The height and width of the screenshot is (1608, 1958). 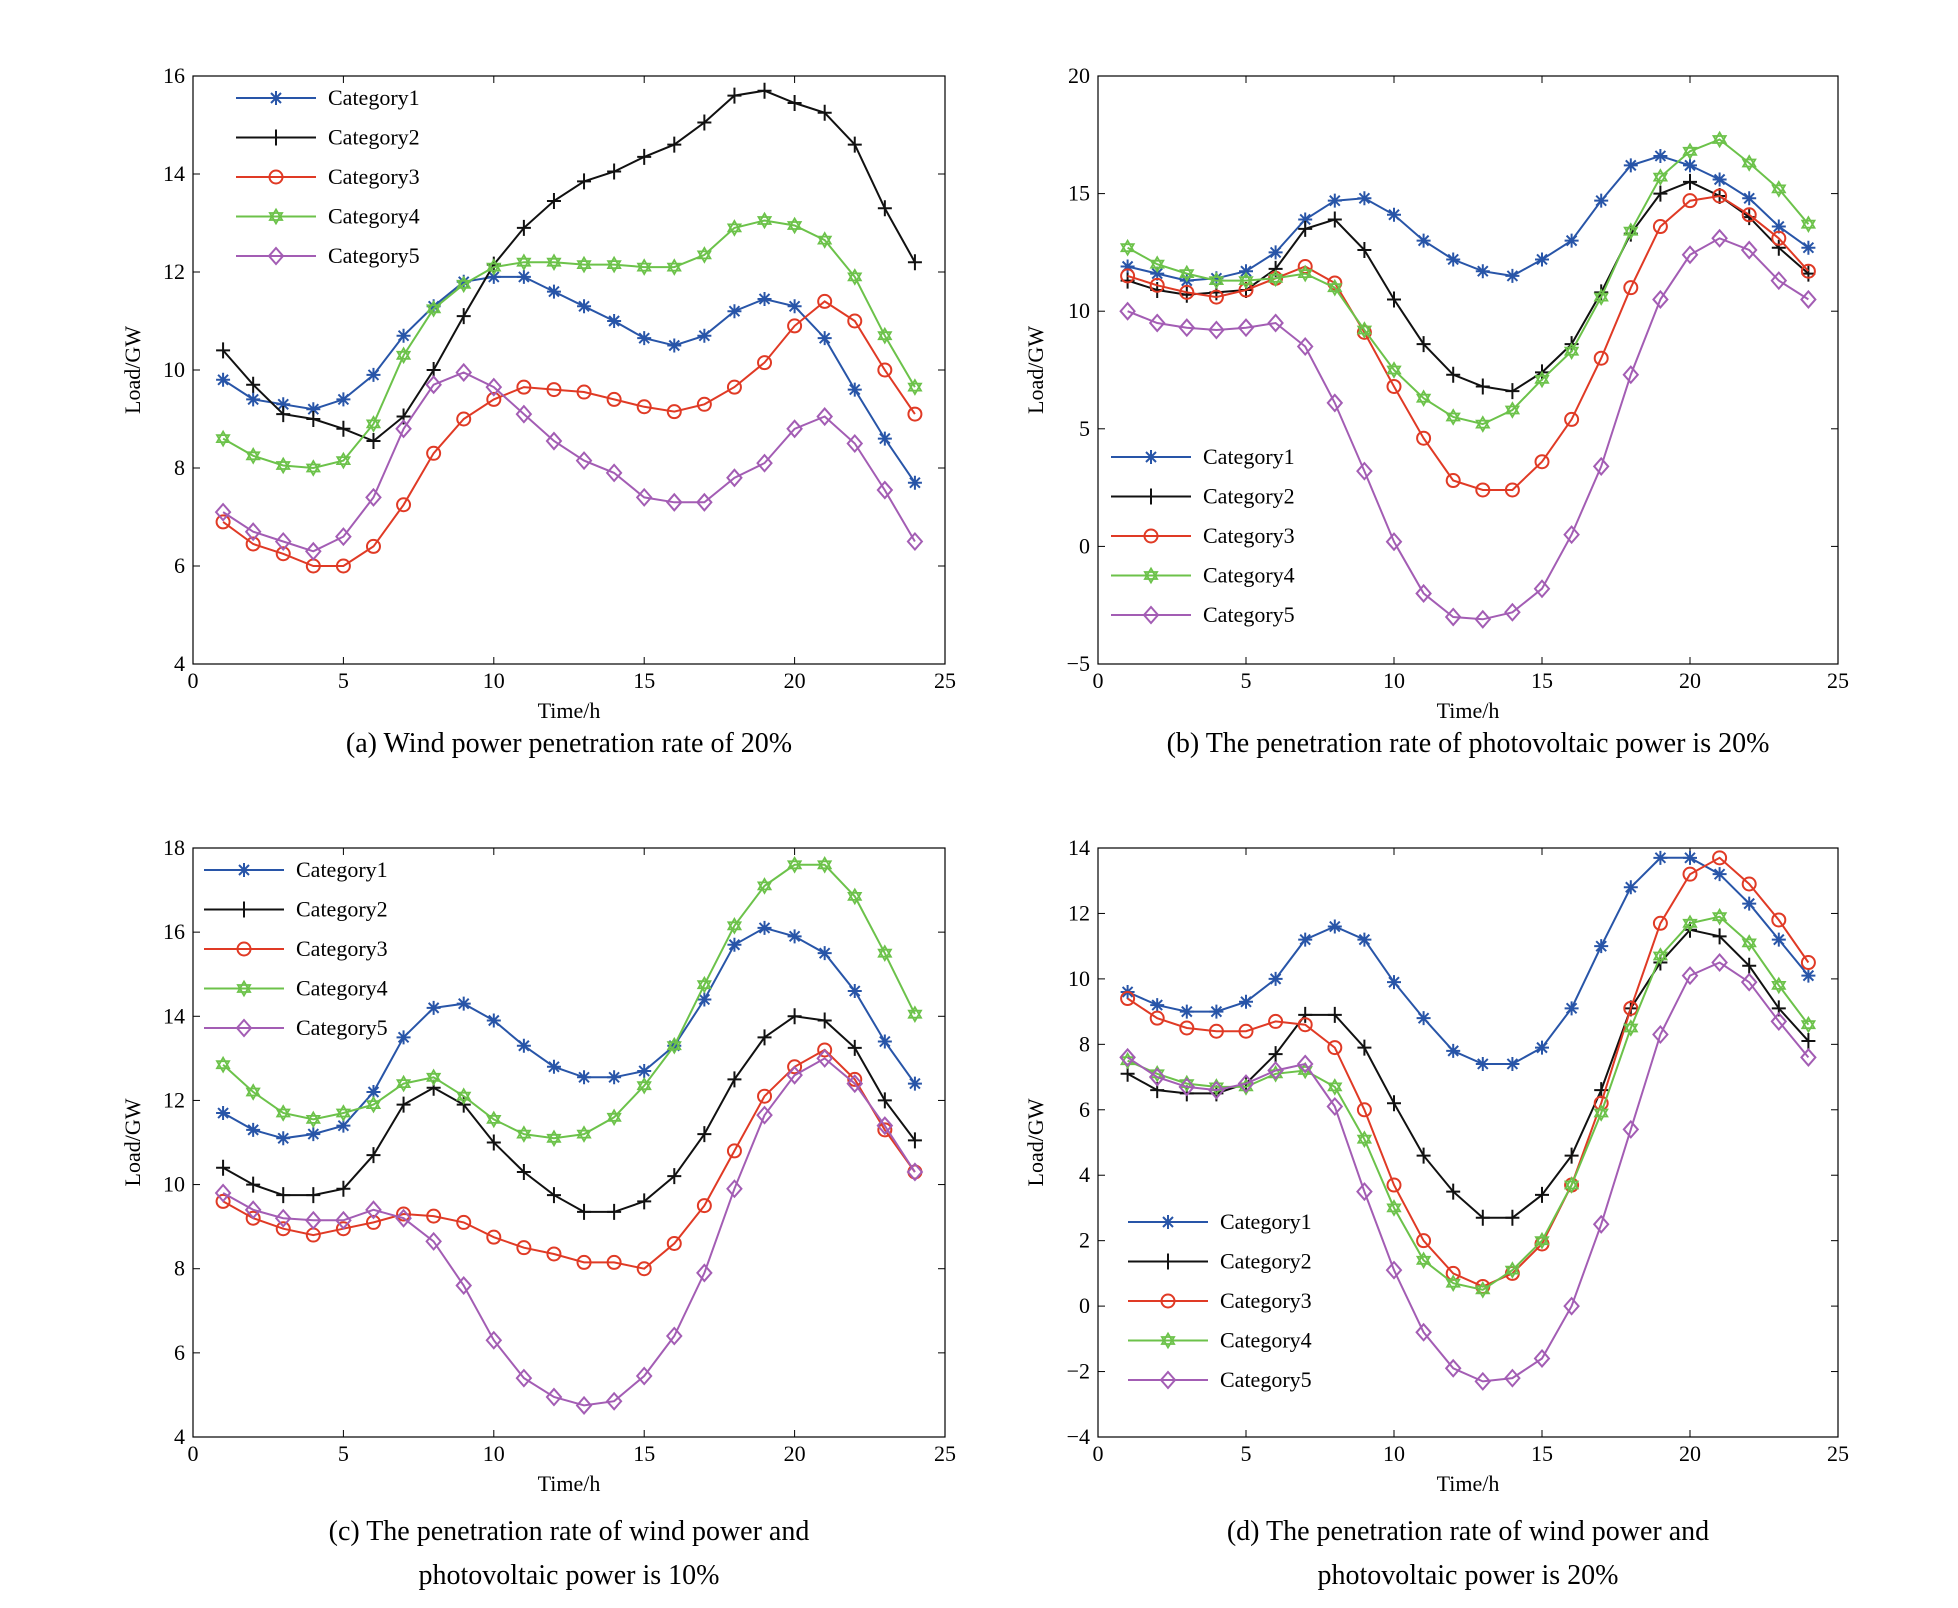 I want to click on y-axis-label: Load/GW, so click(x=1035, y=1142).